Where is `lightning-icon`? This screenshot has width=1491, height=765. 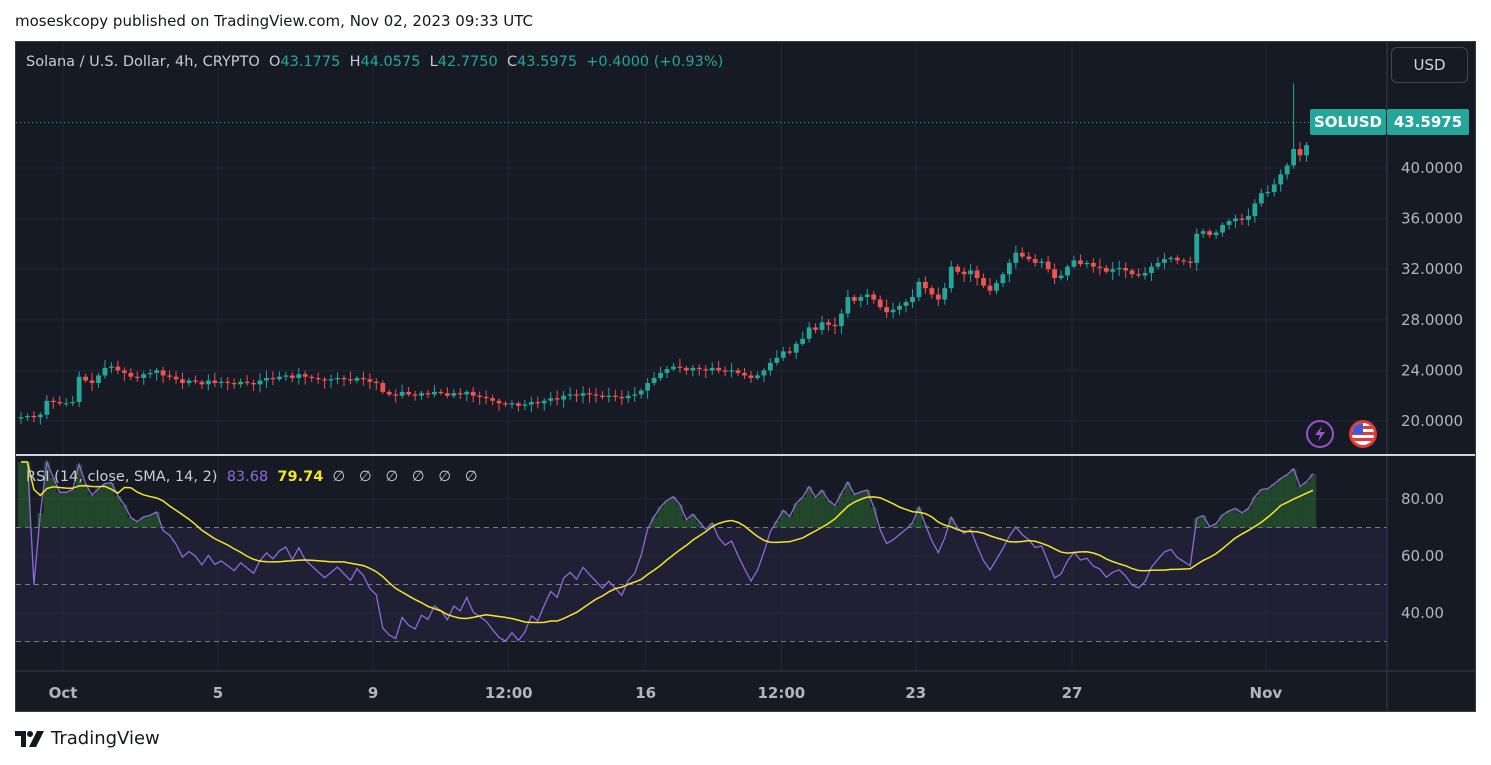 lightning-icon is located at coordinates (1320, 434).